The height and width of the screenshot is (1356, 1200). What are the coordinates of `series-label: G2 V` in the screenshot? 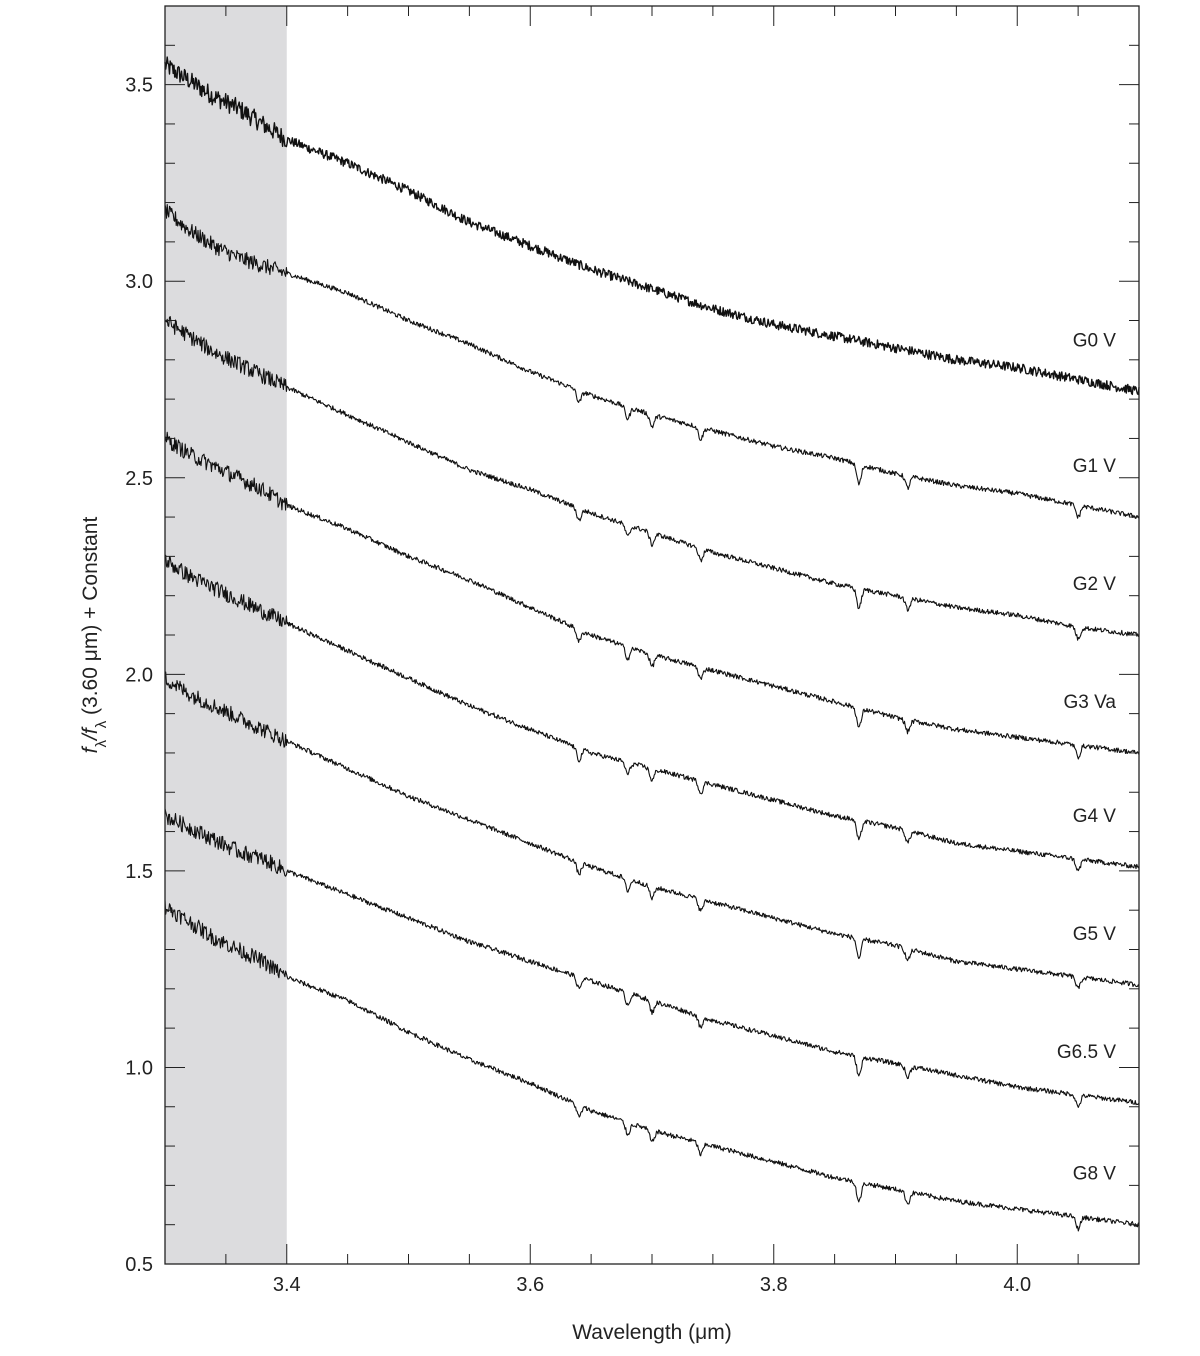 It's located at (1095, 584).